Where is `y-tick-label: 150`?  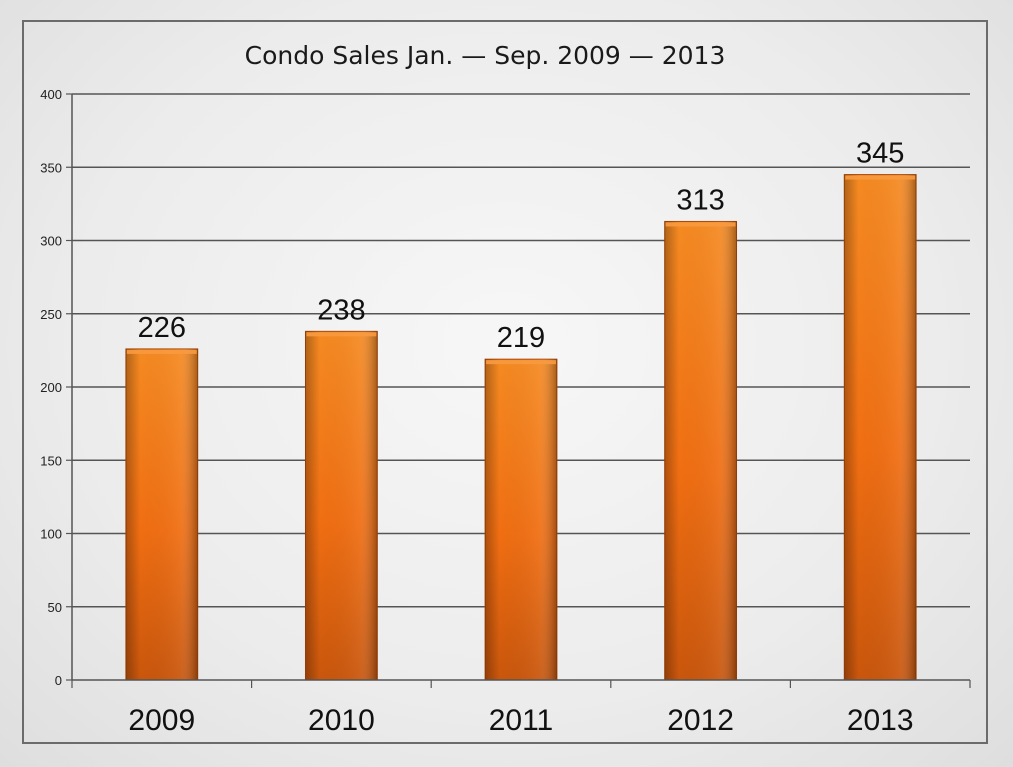 y-tick-label: 150 is located at coordinates (51, 460).